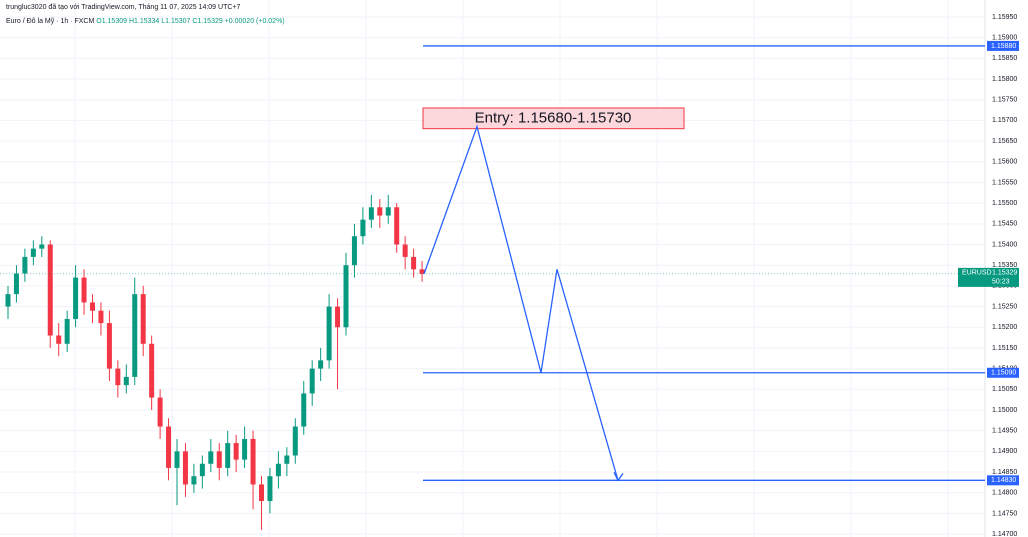 The width and height of the screenshot is (1028, 537). What do you see at coordinates (1004, 79) in the screenshot?
I see `y-tick-label: 1.15800` at bounding box center [1004, 79].